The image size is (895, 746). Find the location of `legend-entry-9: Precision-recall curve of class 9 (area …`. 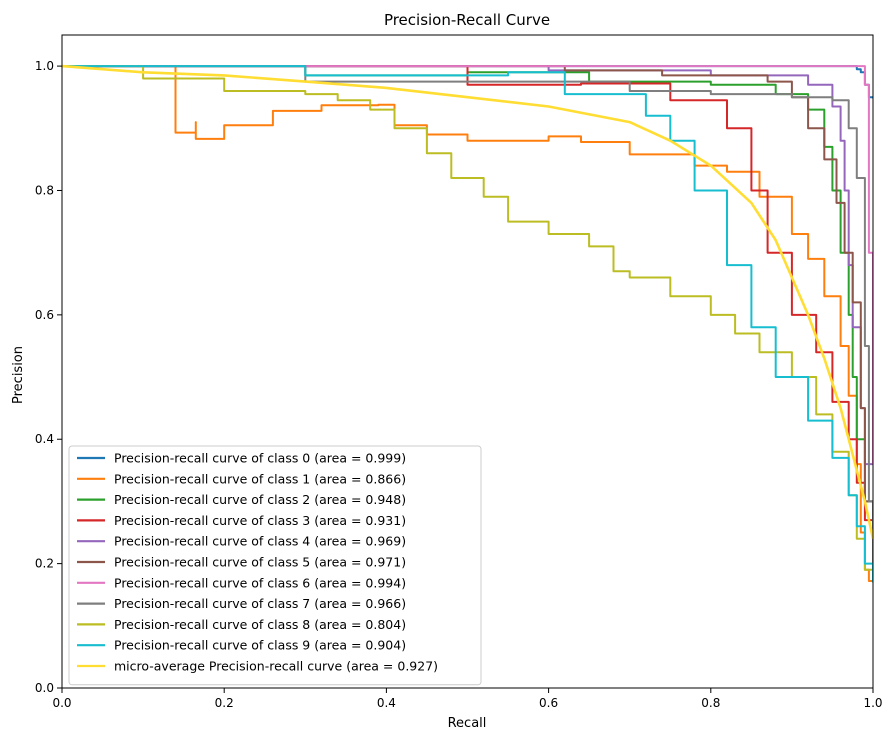

legend-entry-9: Precision-recall curve of class 9 (area … is located at coordinates (260, 645).